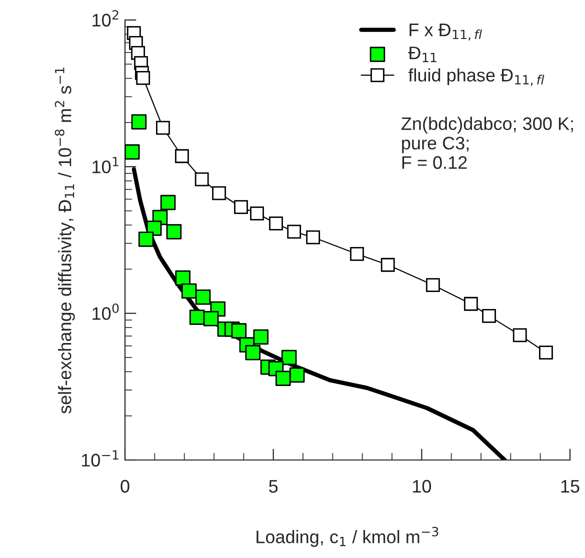 Image resolution: width=585 pixels, height=558 pixels. I want to click on y-tick-label: 10$^{1}$, so click(105, 165).